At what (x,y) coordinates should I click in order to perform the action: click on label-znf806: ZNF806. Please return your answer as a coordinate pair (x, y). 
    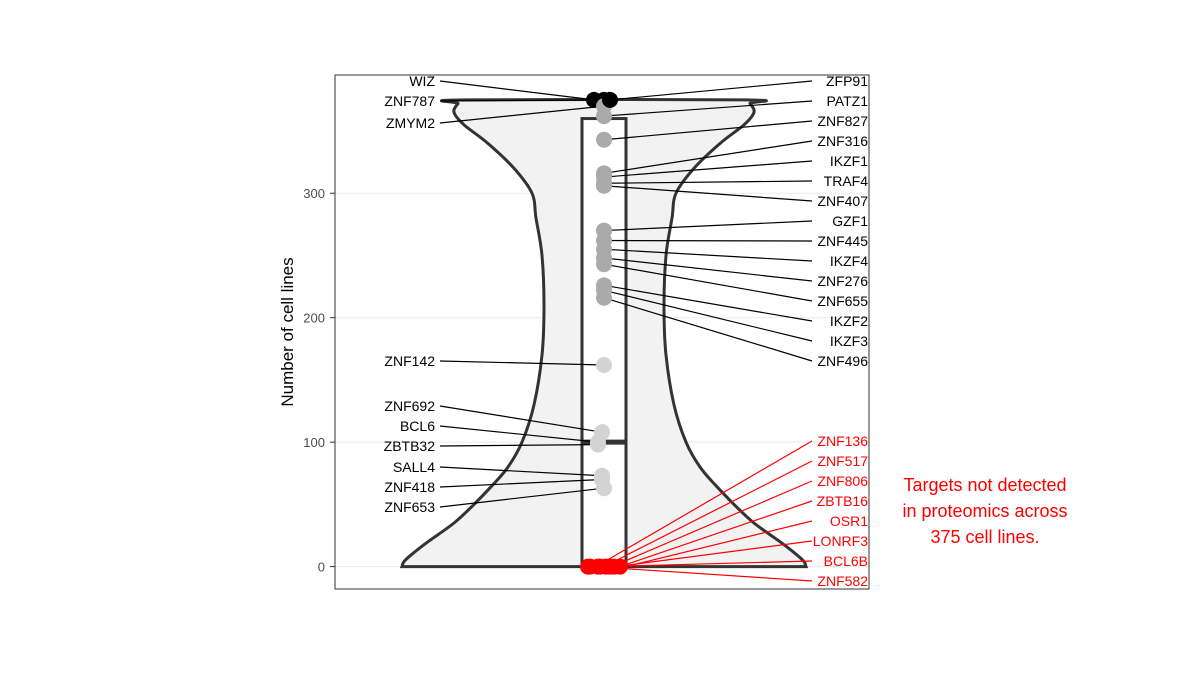
    Looking at the image, I should click on (842, 481).